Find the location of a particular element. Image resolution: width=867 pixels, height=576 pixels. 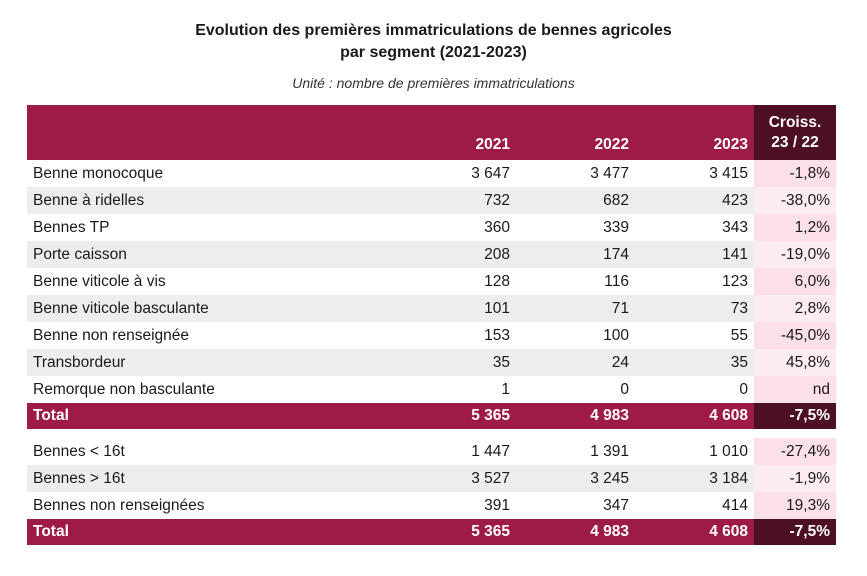

row-label: Benne viticole basculante is located at coordinates (211, 308).